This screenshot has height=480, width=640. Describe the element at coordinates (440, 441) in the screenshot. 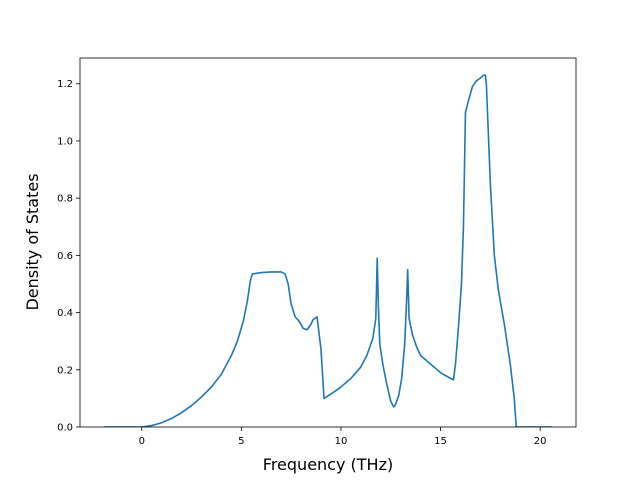

I see `x-tick-label: 15` at that location.